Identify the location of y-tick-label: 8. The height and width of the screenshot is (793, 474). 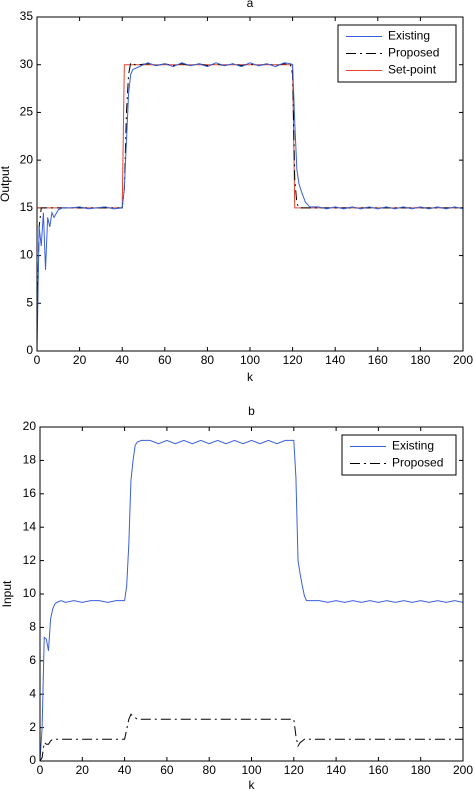
(32, 627).